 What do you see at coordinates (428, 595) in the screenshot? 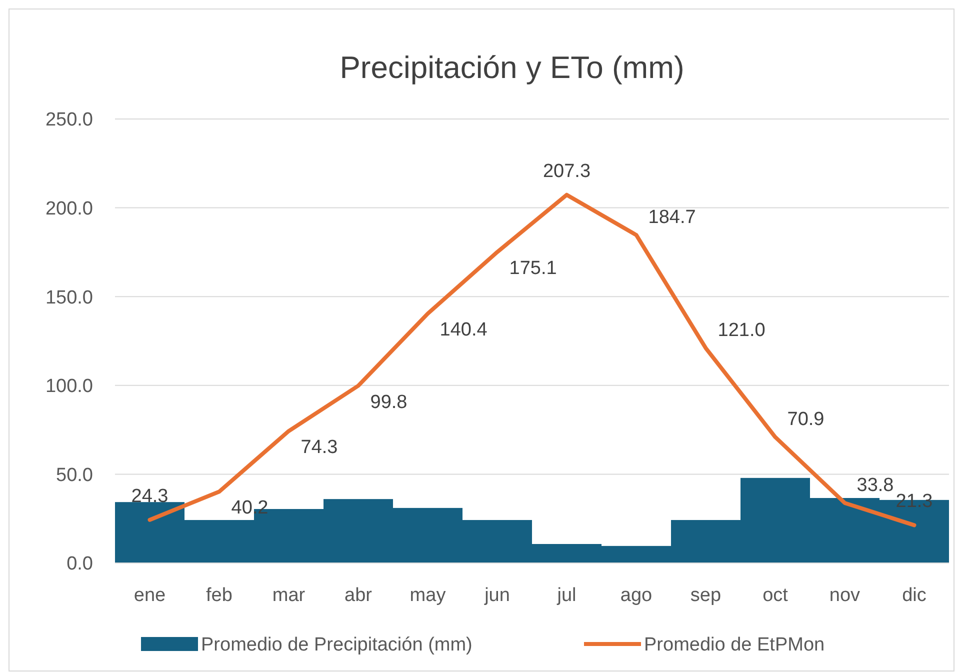
I see `x-tick-label: may` at bounding box center [428, 595].